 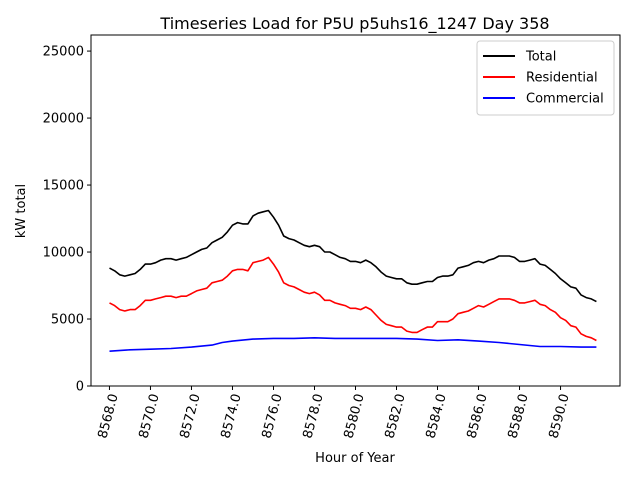 I want to click on y-tick-label: 5000, so click(x=67, y=320).